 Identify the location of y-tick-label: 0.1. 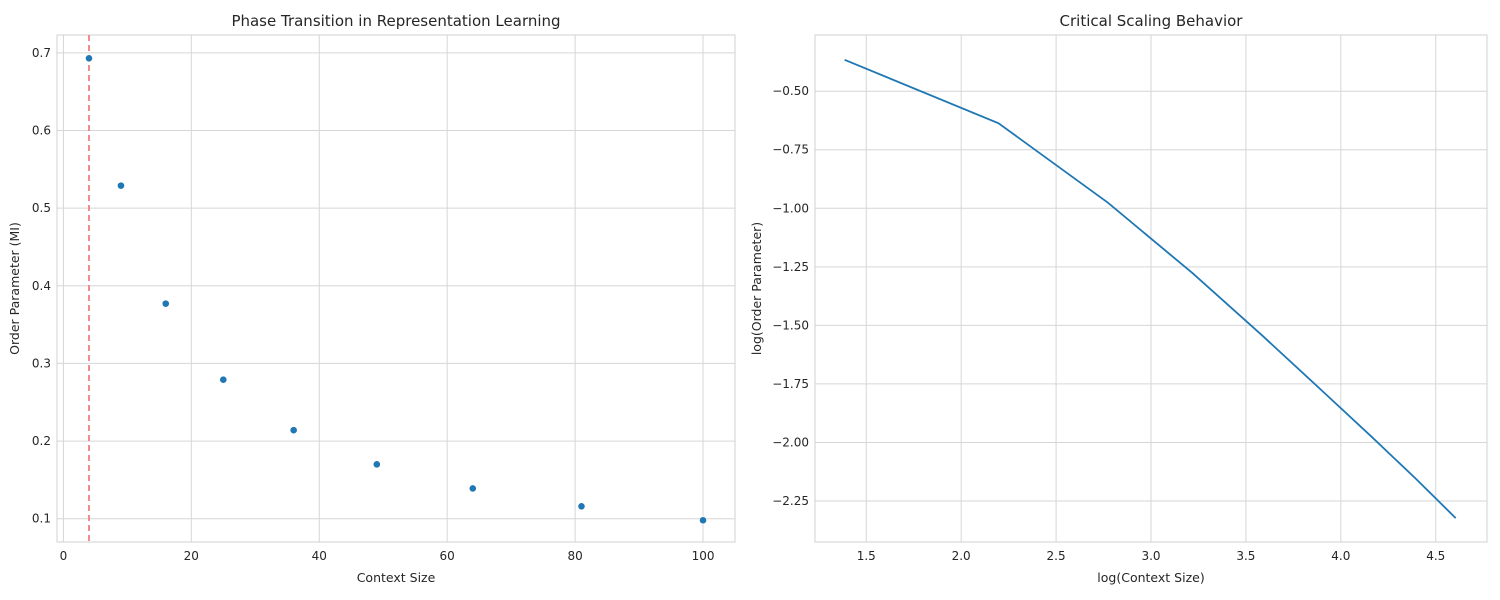
(41, 519).